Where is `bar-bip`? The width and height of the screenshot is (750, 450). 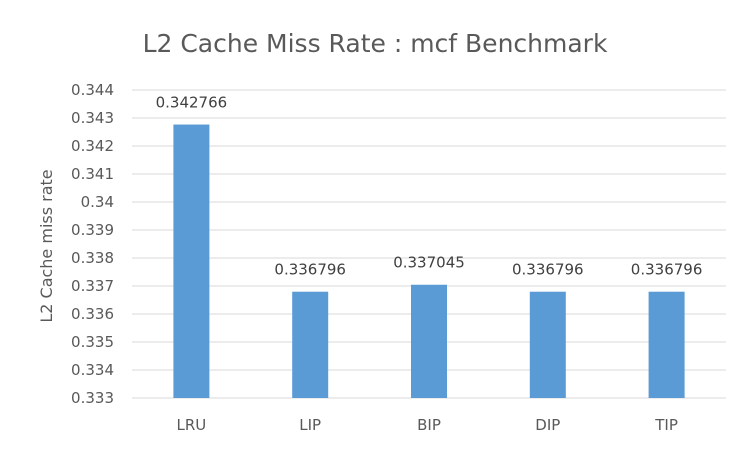 bar-bip is located at coordinates (429, 341).